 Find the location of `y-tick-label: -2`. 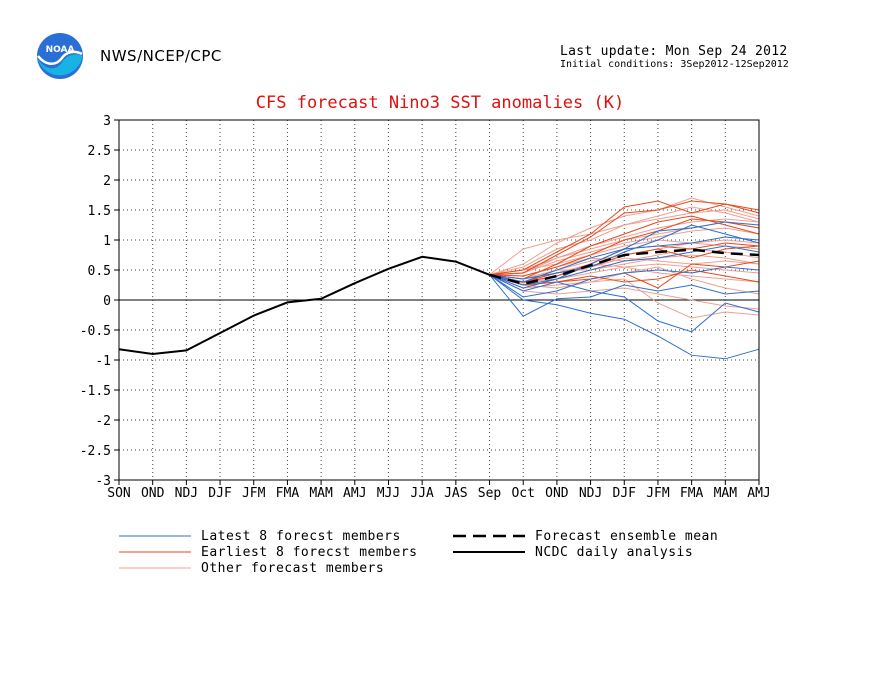

y-tick-label: -2 is located at coordinates (103, 421).